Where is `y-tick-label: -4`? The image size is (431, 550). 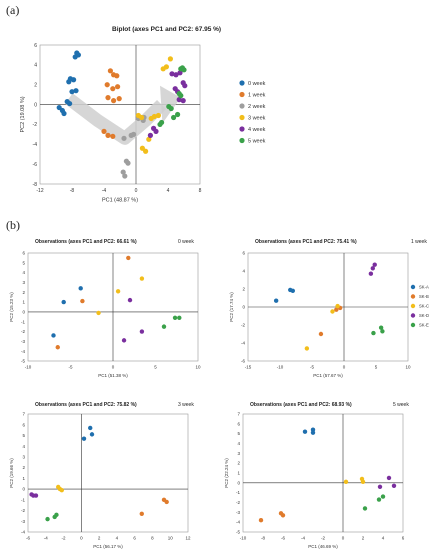
y-tick-label: -4 is located at coordinates (35, 145).